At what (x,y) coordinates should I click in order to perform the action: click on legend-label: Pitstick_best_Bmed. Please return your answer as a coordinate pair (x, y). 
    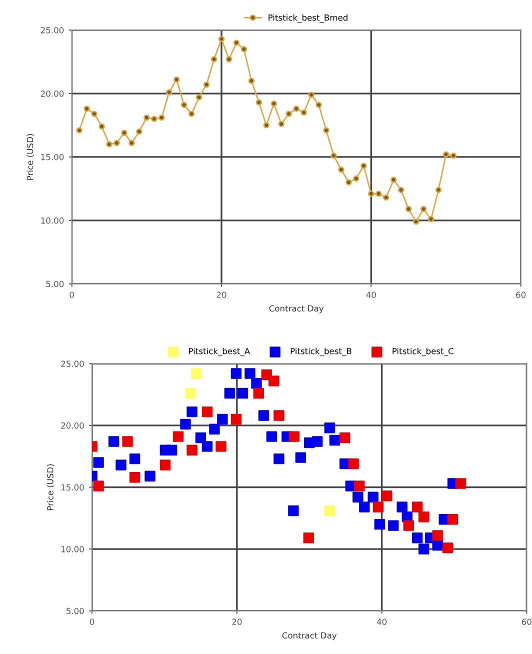
    Looking at the image, I should click on (308, 18).